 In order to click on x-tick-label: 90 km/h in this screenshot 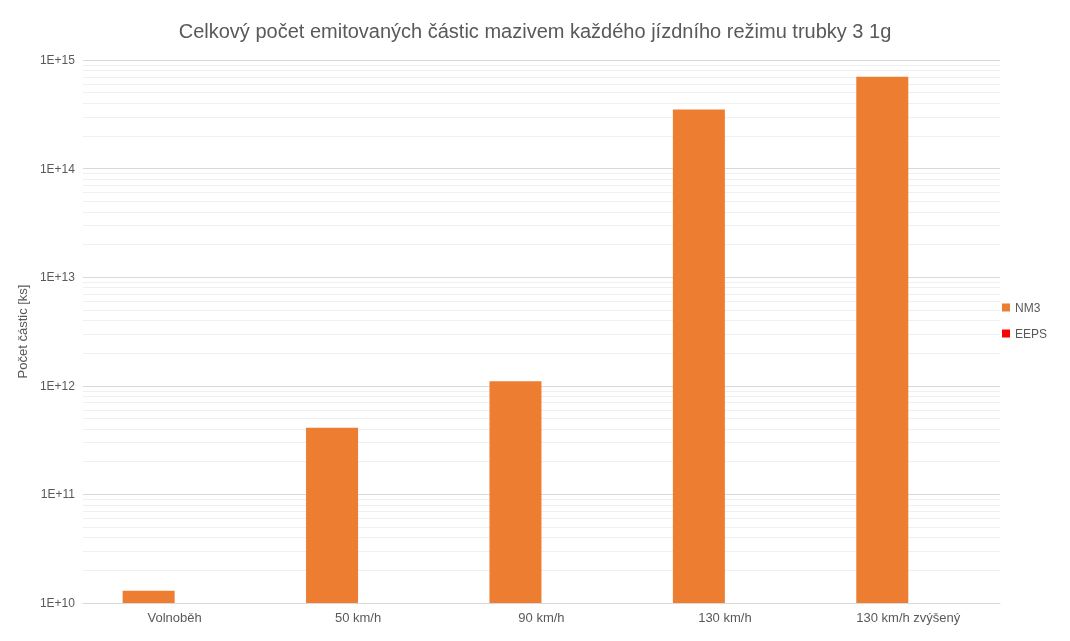, I will do `click(541, 617)`.